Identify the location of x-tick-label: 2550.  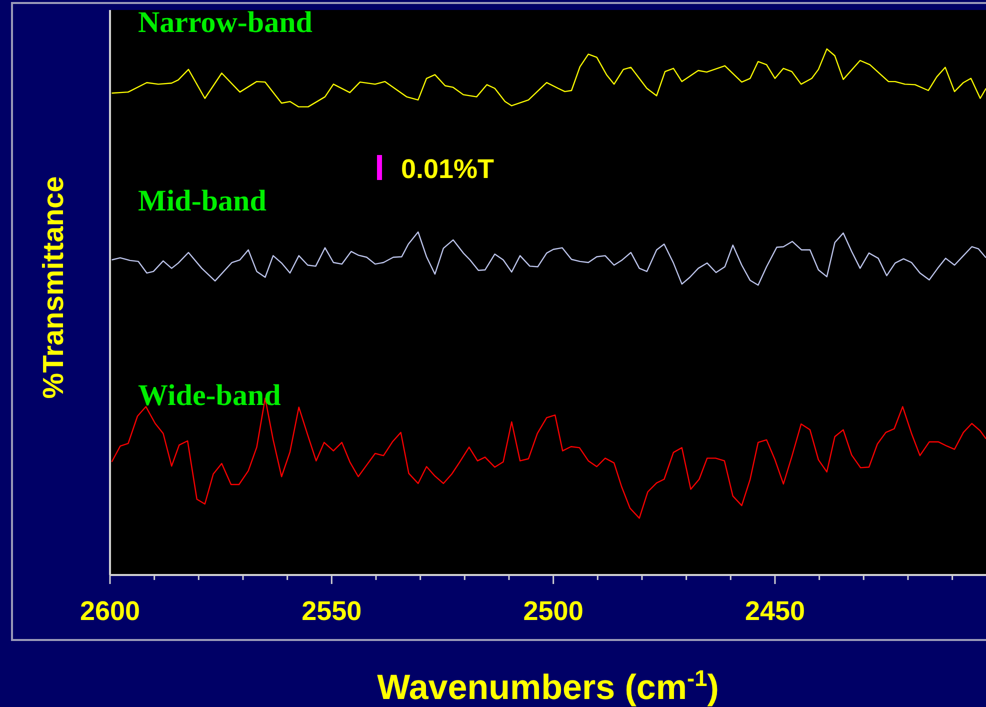
(332, 611).